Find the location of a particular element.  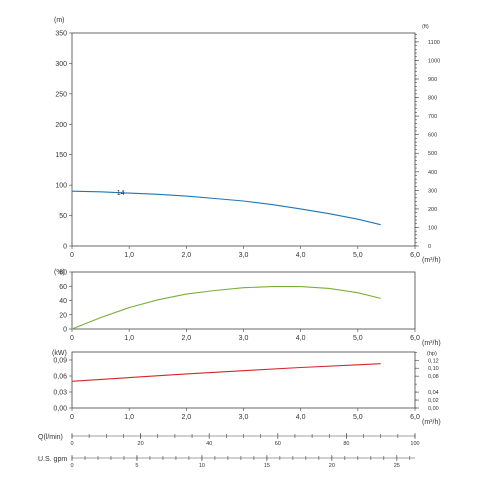

efficiency-x-tick-label: 0 is located at coordinates (72, 338).